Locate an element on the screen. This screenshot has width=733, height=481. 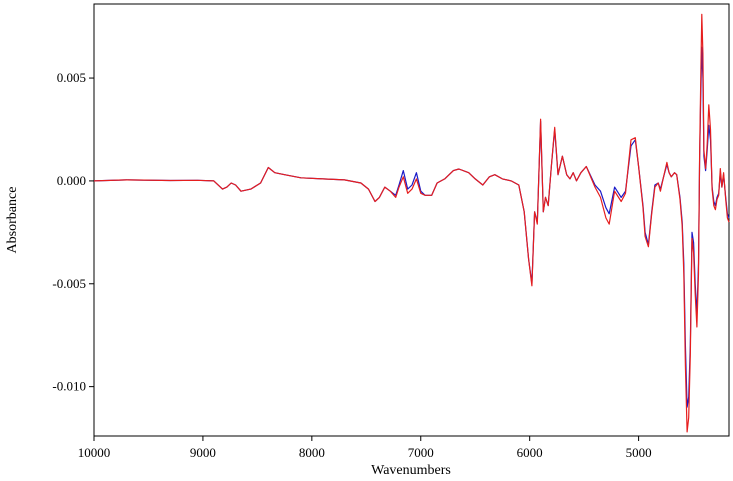
x-tick-label: 6000 is located at coordinates (530, 452).